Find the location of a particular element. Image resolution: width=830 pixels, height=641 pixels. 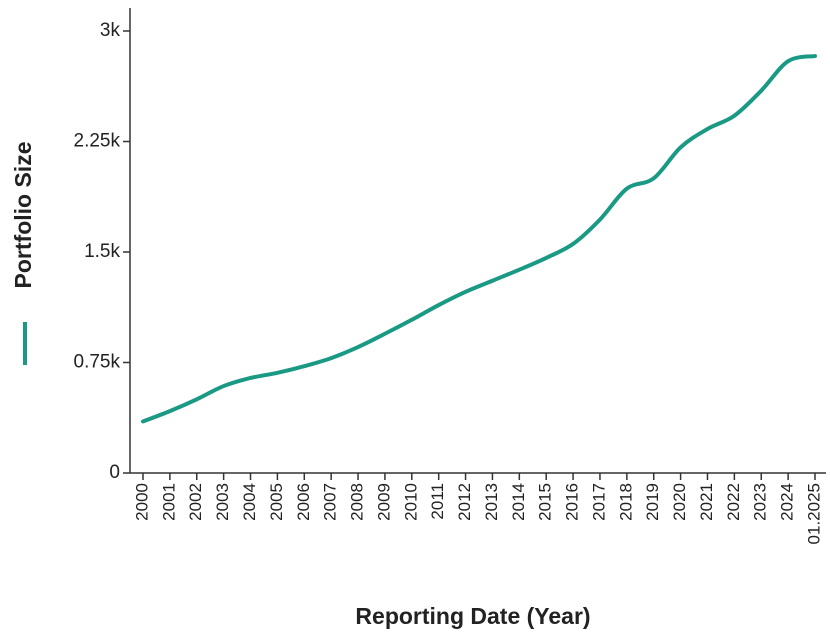

y-tick-label: 0 is located at coordinates (114, 472).